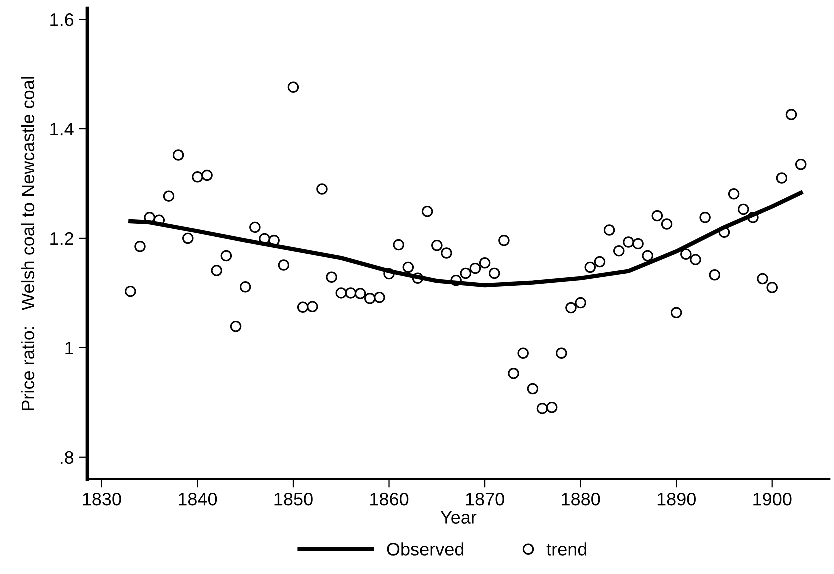 The width and height of the screenshot is (834, 574). What do you see at coordinates (566, 549) in the screenshot?
I see `legend-label: trend` at bounding box center [566, 549].